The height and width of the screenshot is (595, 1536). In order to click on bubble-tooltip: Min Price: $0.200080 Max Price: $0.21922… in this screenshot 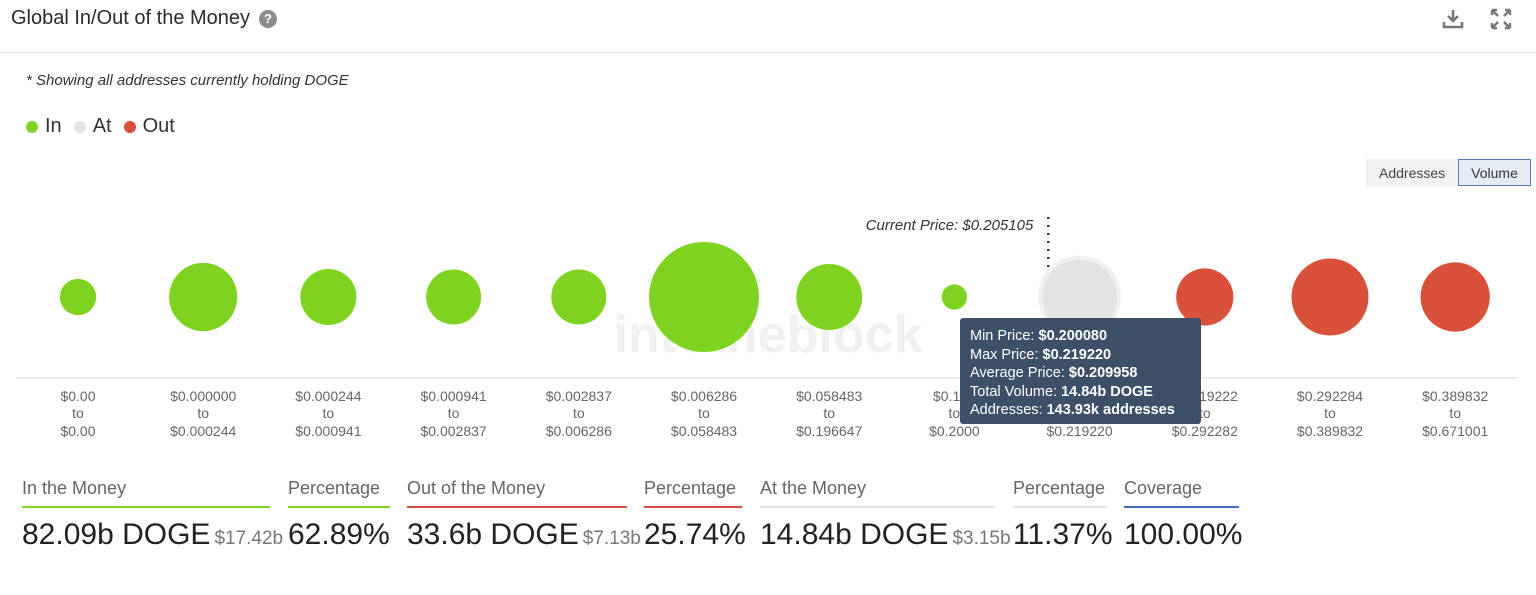, I will do `click(1080, 371)`.